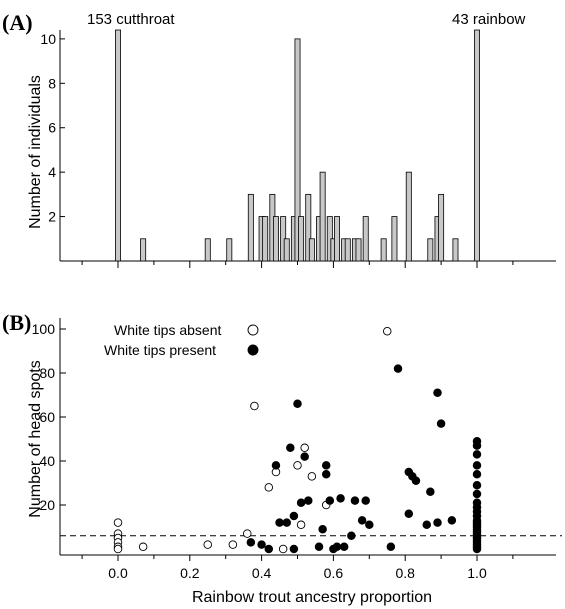 Image resolution: width=565 pixels, height=609 pixels. Describe the element at coordinates (52, 172) in the screenshot. I see `y-tick-label-a: 4` at that location.